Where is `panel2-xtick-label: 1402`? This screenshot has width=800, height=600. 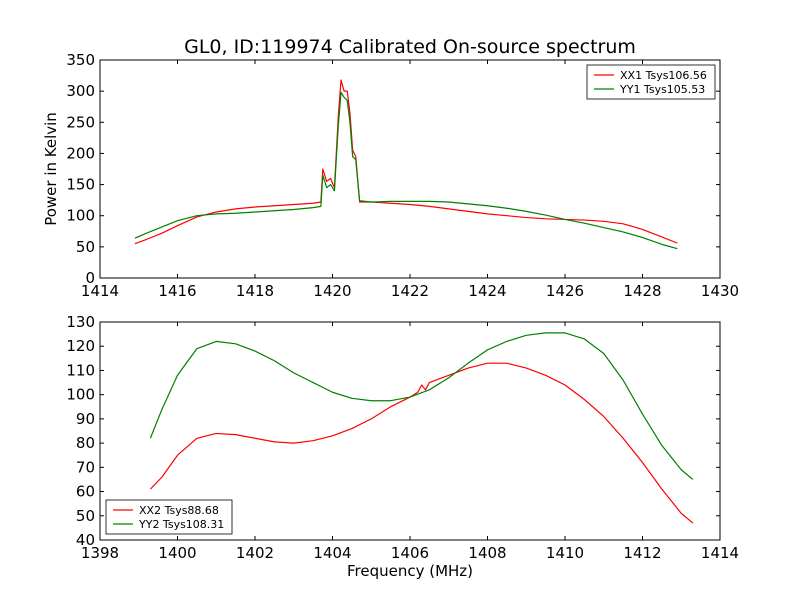 panel2-xtick-label: 1402 is located at coordinates (255, 553).